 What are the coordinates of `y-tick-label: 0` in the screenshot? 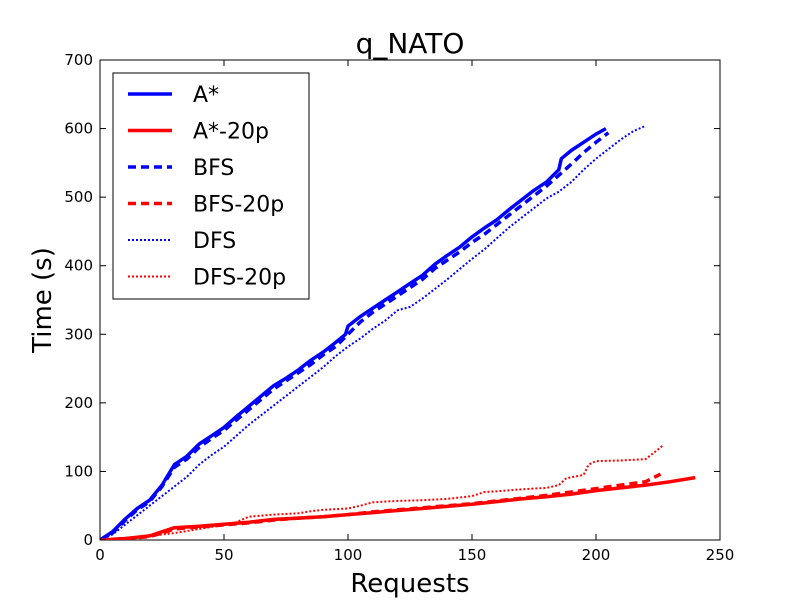 It's located at (88, 540).